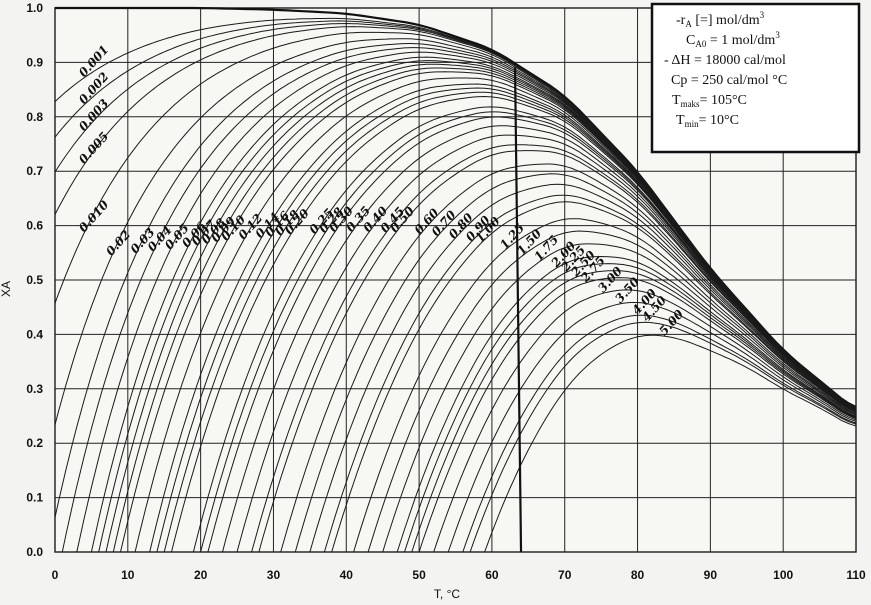  What do you see at coordinates (34, 334) in the screenshot?
I see `y-tick-label: 0.4` at bounding box center [34, 334].